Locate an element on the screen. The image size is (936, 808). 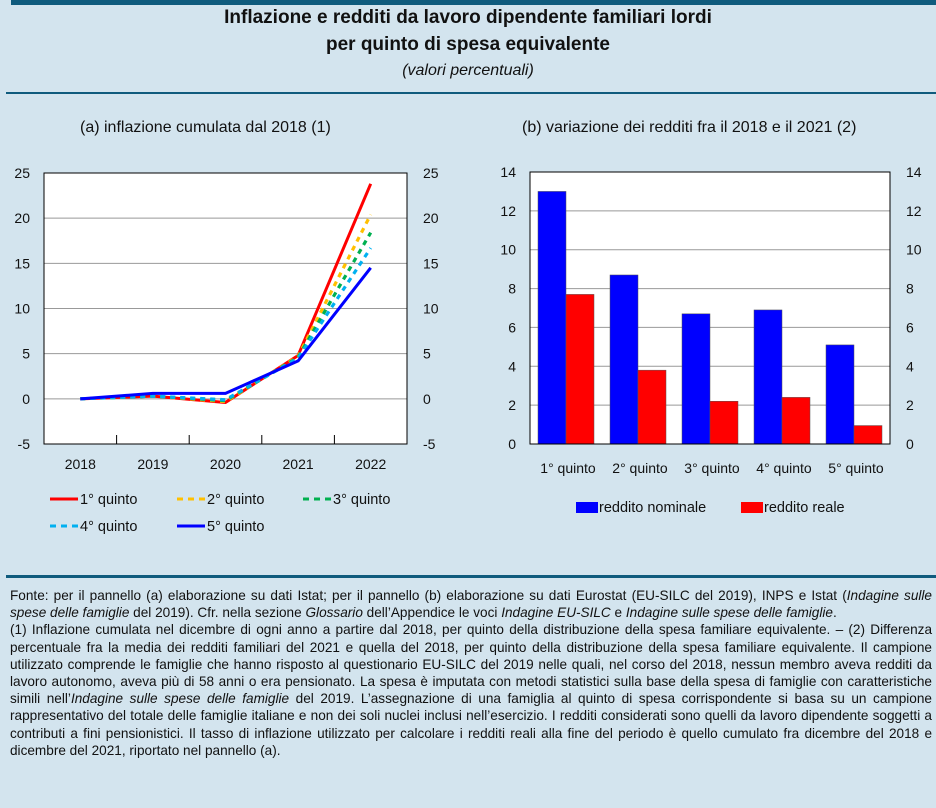
y-tick-right: 6 is located at coordinates (910, 327).